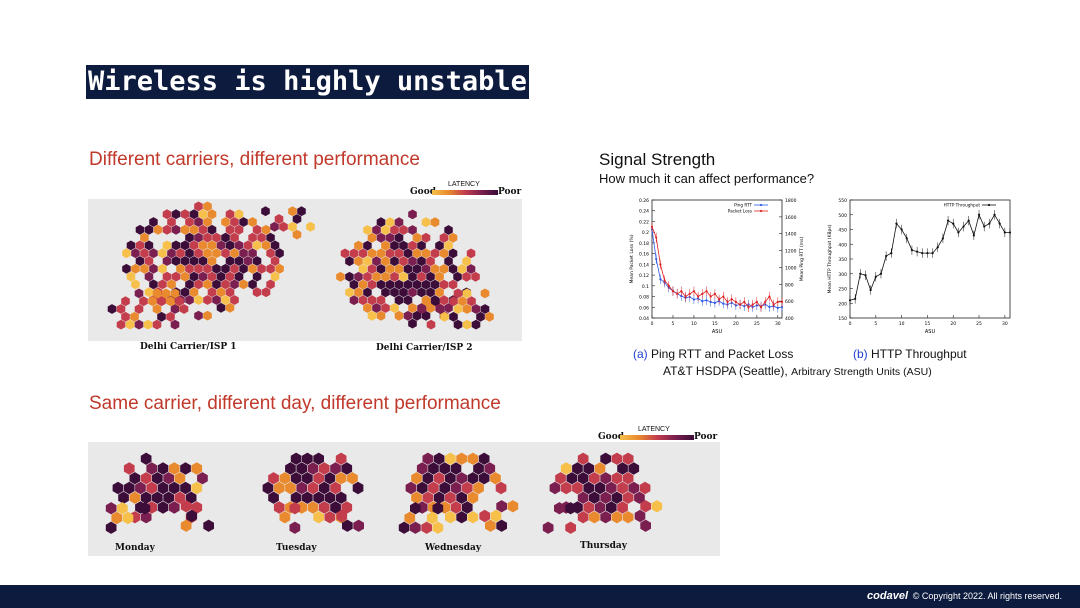  I want to click on series-line, so click(929, 257).